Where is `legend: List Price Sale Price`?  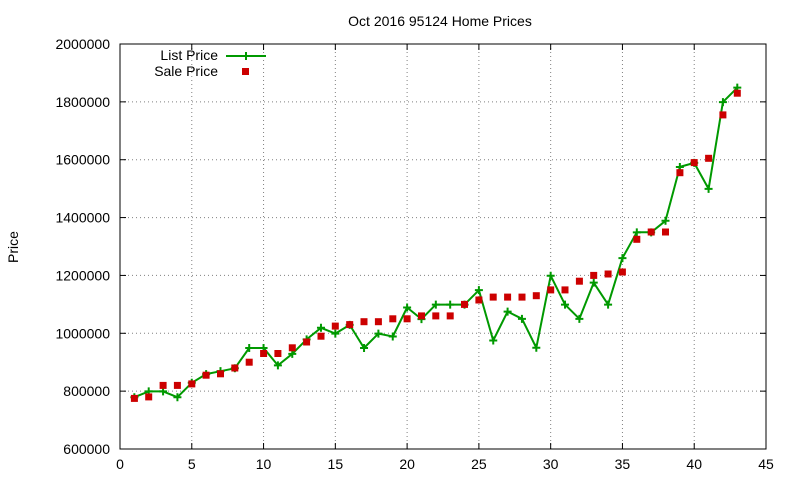 legend: List Price Sale Price is located at coordinates (210, 63).